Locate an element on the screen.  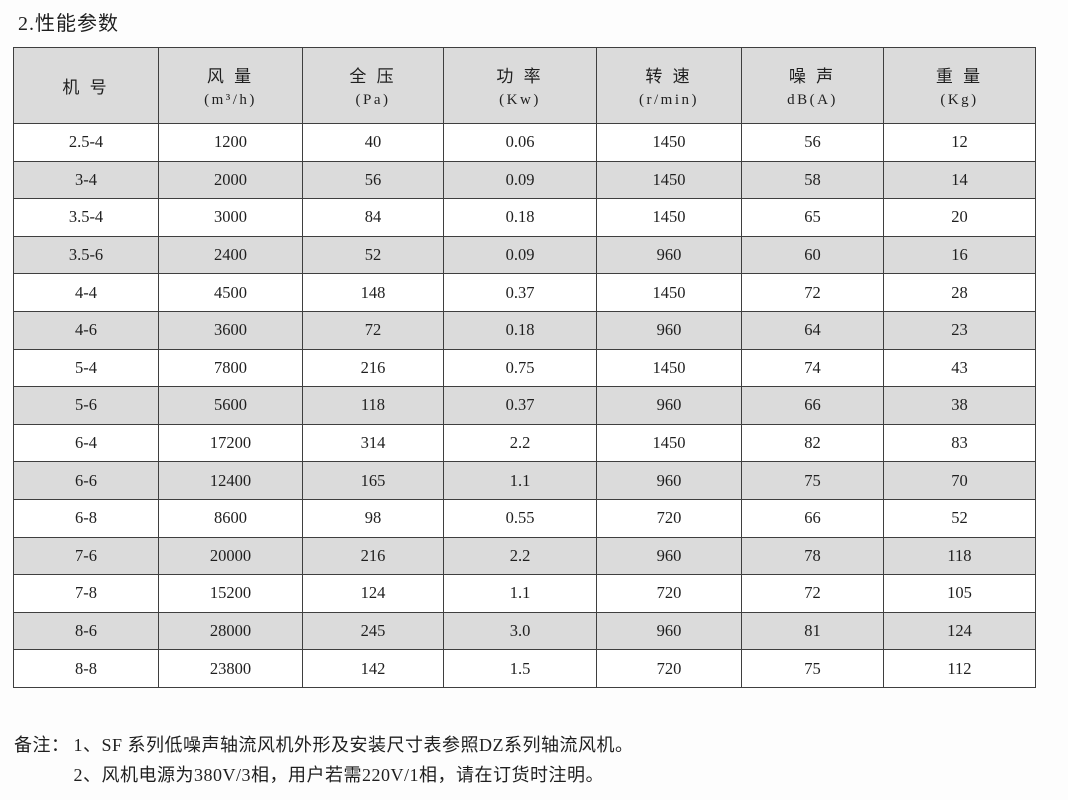
table-cell: 43 is located at coordinates (959, 368).